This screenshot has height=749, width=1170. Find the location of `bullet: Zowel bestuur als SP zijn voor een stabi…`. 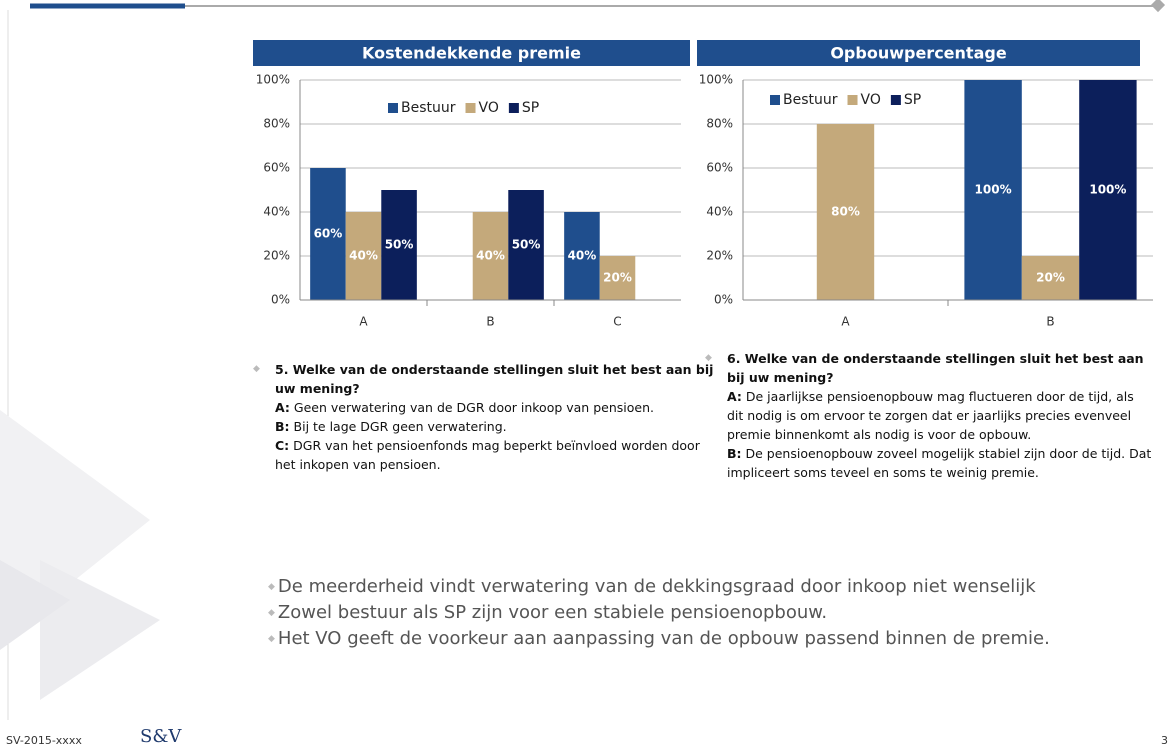

bullet: Zowel bestuur als SP zijn voor een stabi… is located at coordinates (659, 613).